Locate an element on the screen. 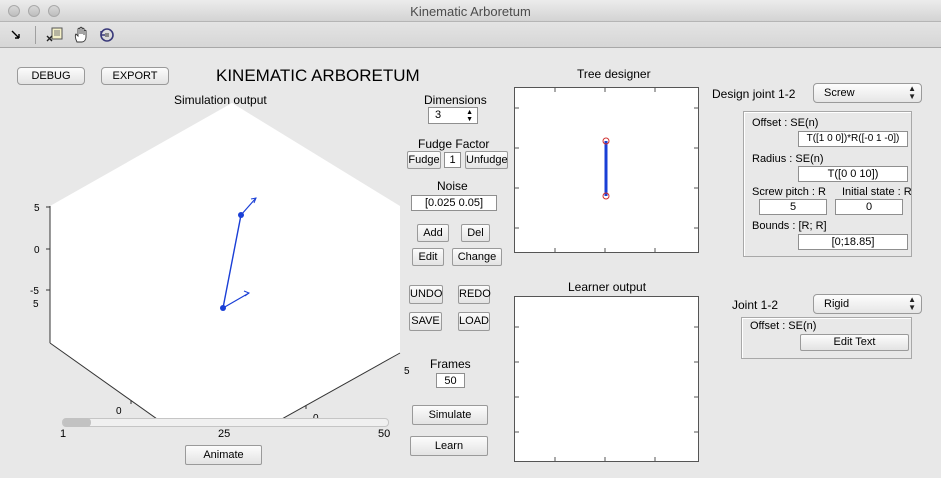  tree-designer-plot is located at coordinates (606, 170).